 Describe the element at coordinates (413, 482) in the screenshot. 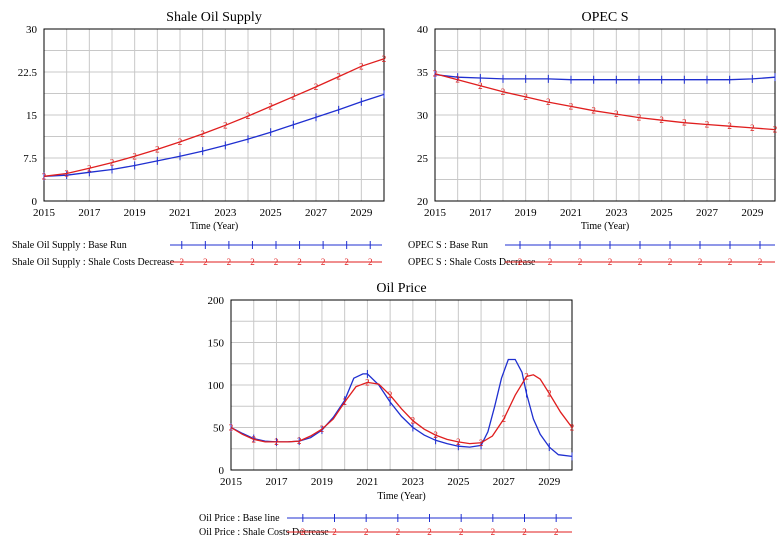

I see `x-tick-label: 2023` at that location.